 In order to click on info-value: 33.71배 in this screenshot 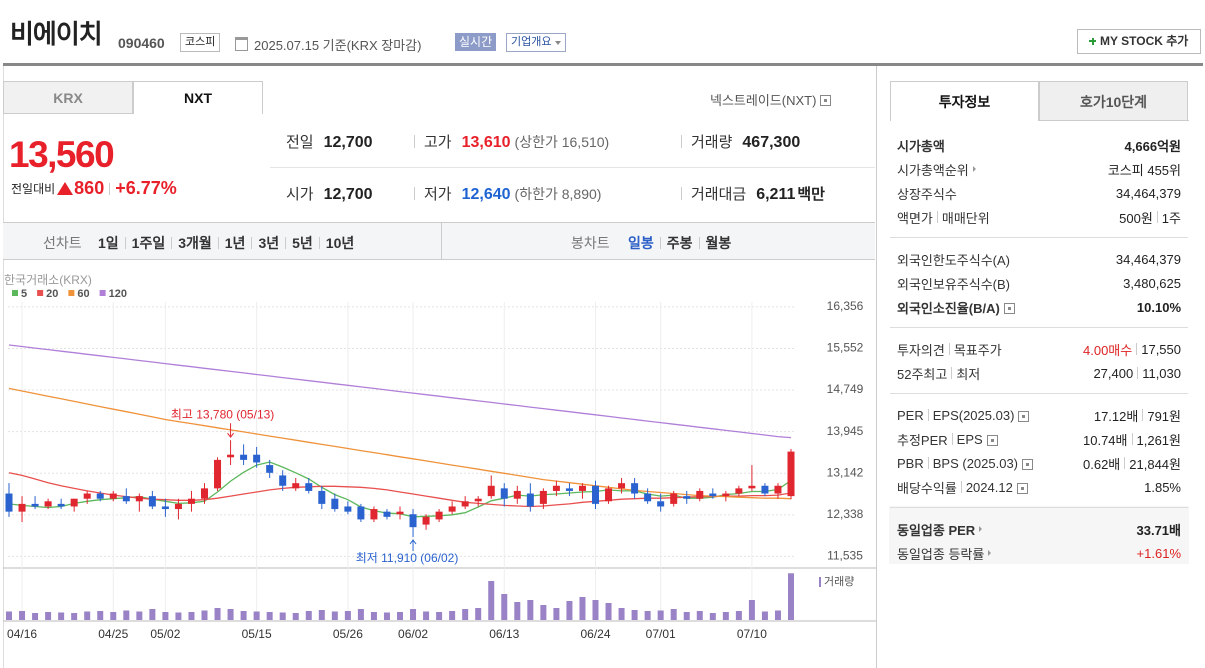, I will do `click(1159, 529)`.